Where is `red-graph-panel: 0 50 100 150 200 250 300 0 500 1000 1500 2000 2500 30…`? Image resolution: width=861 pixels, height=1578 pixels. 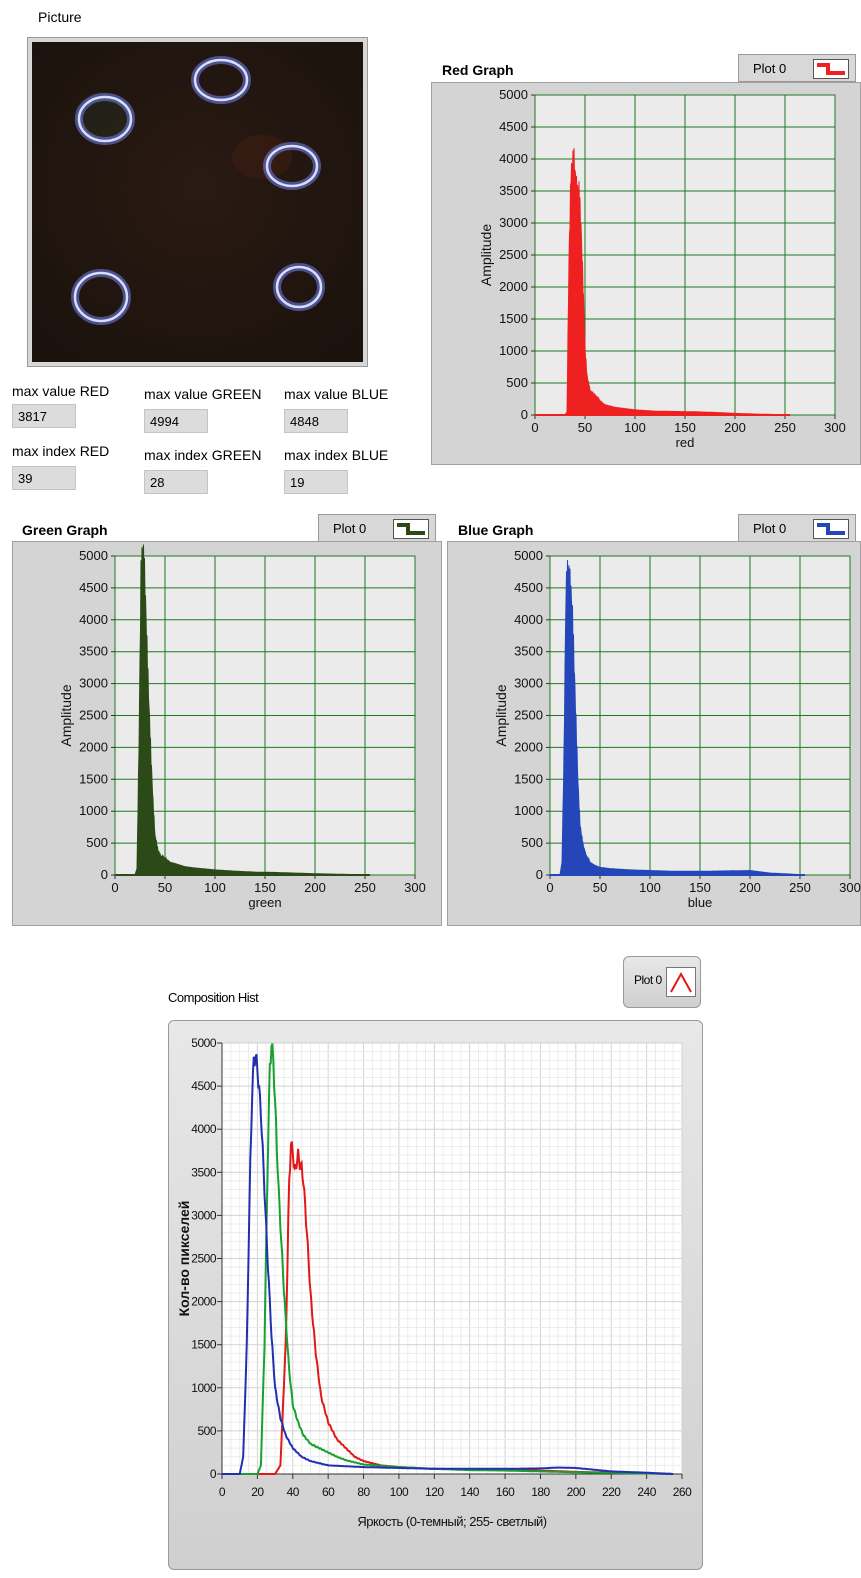
red-graph-panel: 0 50 100 150 200 250 300 0 500 1000 1500 2000 2500 30… is located at coordinates (646, 273).